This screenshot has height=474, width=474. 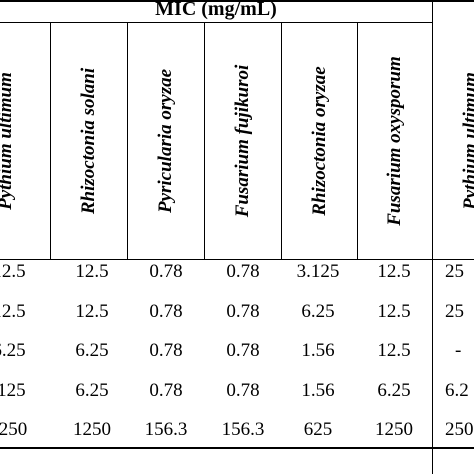 What do you see at coordinates (319, 141) in the screenshot?
I see `column-header: Rhizoctonia oryzae` at bounding box center [319, 141].